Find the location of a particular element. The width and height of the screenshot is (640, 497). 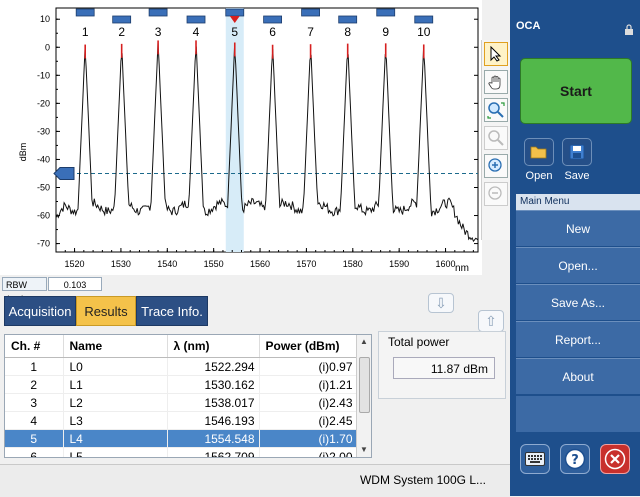

cell-power: (i)1.70 is located at coordinates (308, 438).